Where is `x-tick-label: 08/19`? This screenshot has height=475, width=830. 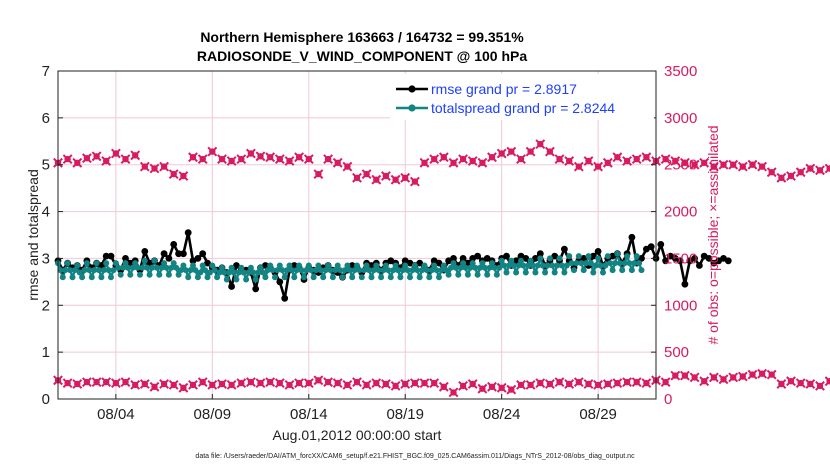
x-tick-label: 08/19 is located at coordinates (405, 414).